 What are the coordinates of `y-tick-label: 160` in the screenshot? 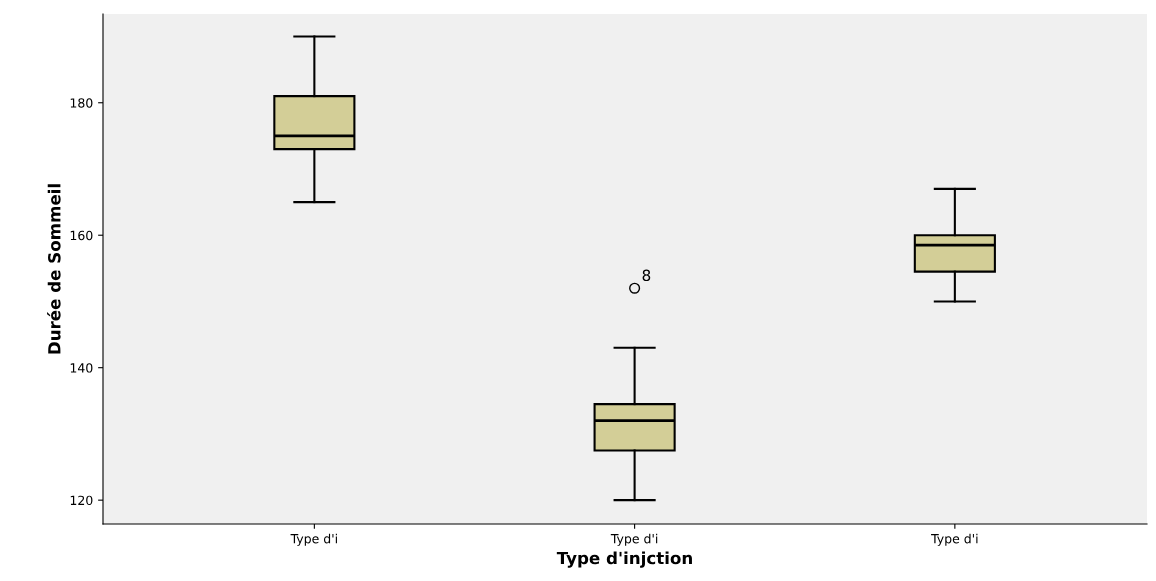 It's located at (81, 235).